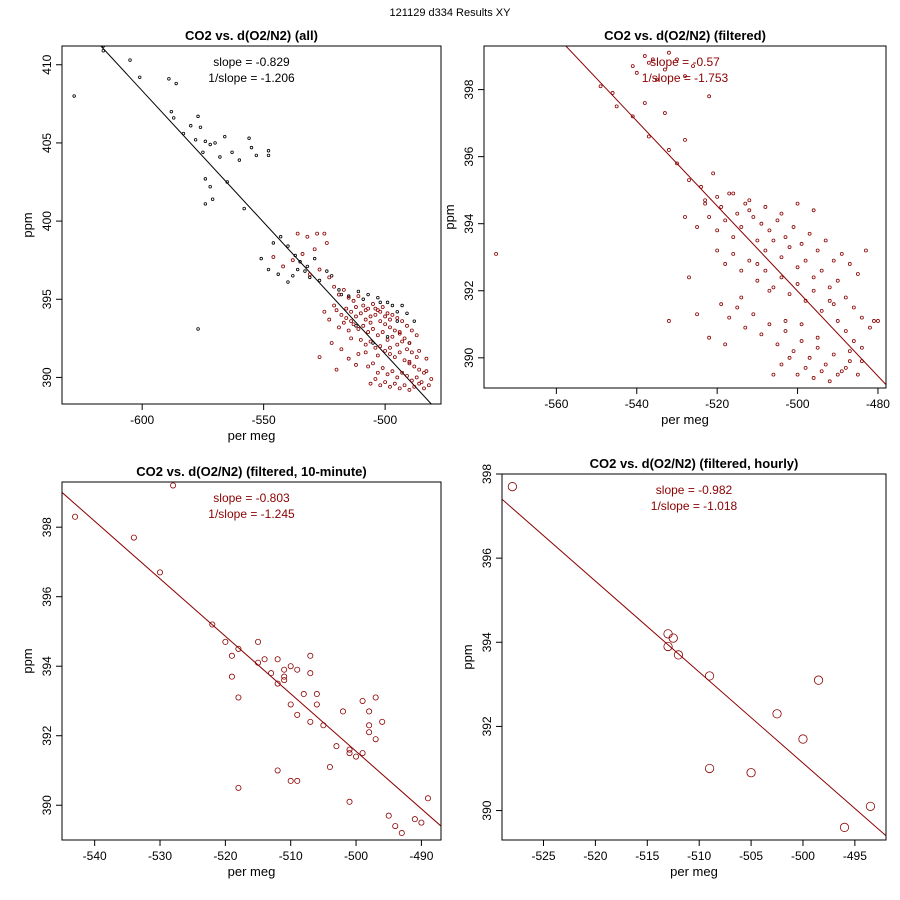 The image size is (900, 900). I want to click on x-tick-label: -600, so click(142, 420).